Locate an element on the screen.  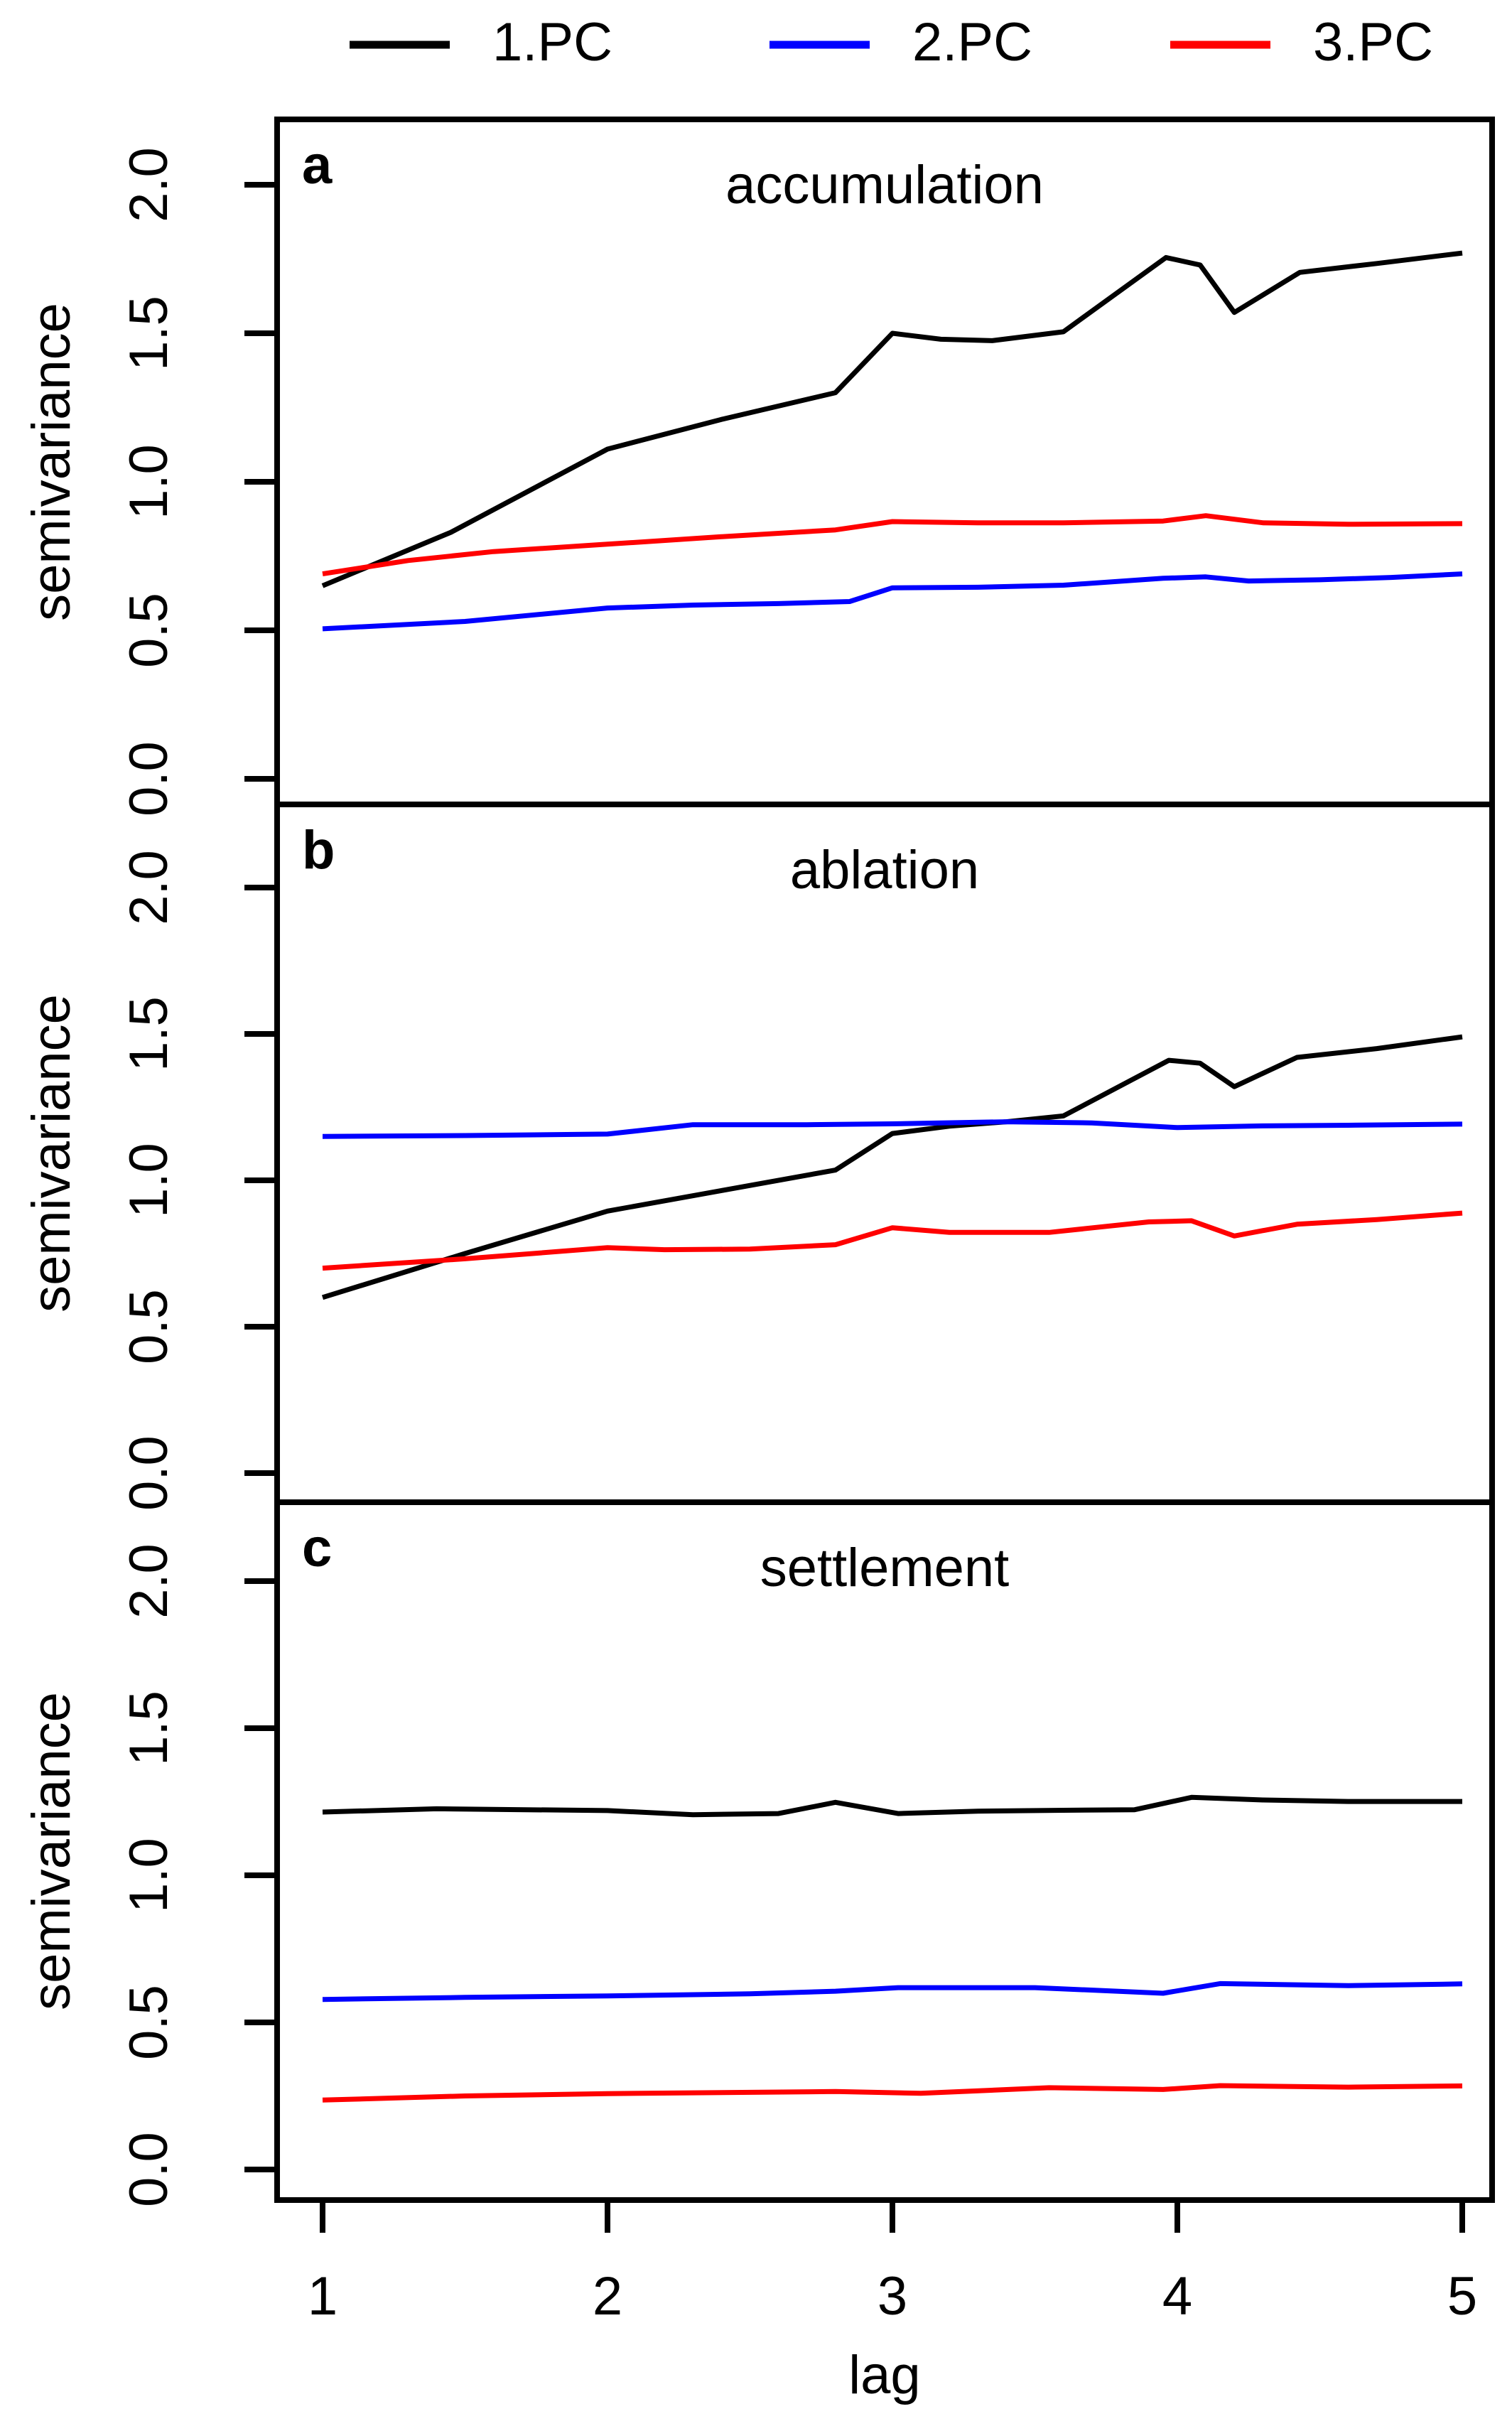
legend-label: 2.PC is located at coordinates (972, 42).